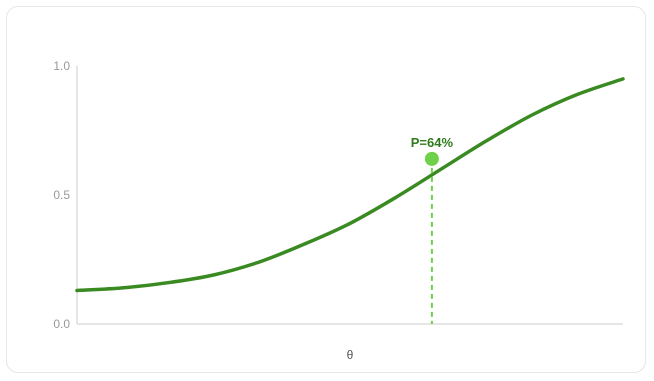 The width and height of the screenshot is (654, 381). What do you see at coordinates (350, 355) in the screenshot?
I see `x-axis-label: θ` at bounding box center [350, 355].